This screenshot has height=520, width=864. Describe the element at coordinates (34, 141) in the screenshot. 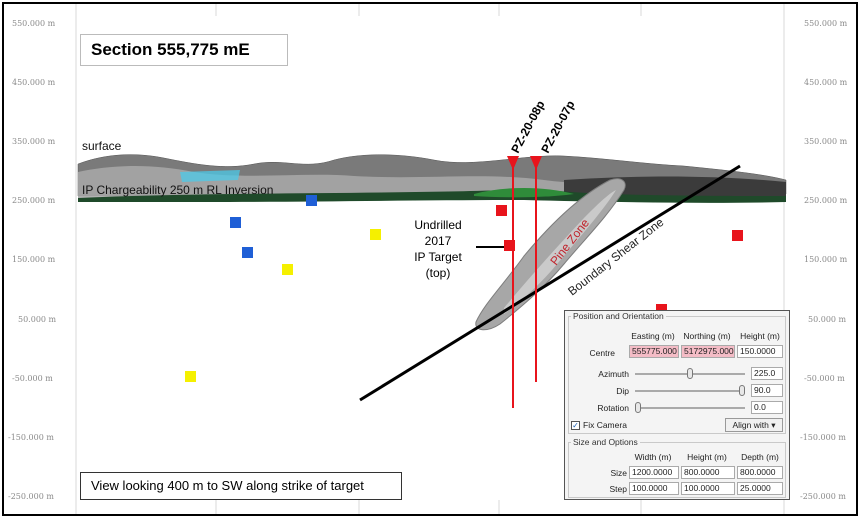

I see `left-tick: 350.000 m` at that location.